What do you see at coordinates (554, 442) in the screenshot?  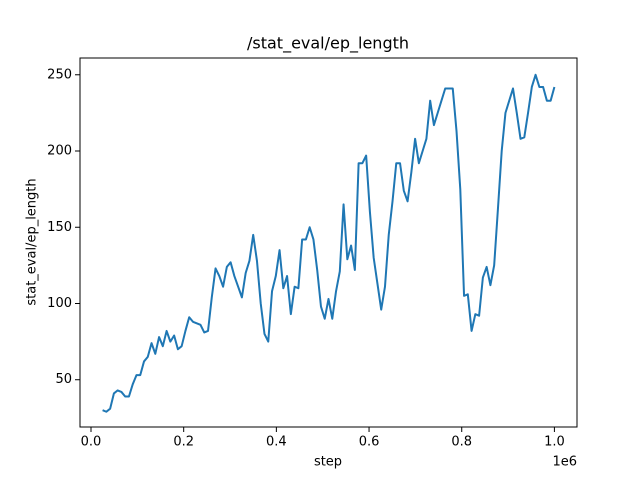 I see `x-tick-label: 1.0` at bounding box center [554, 442].